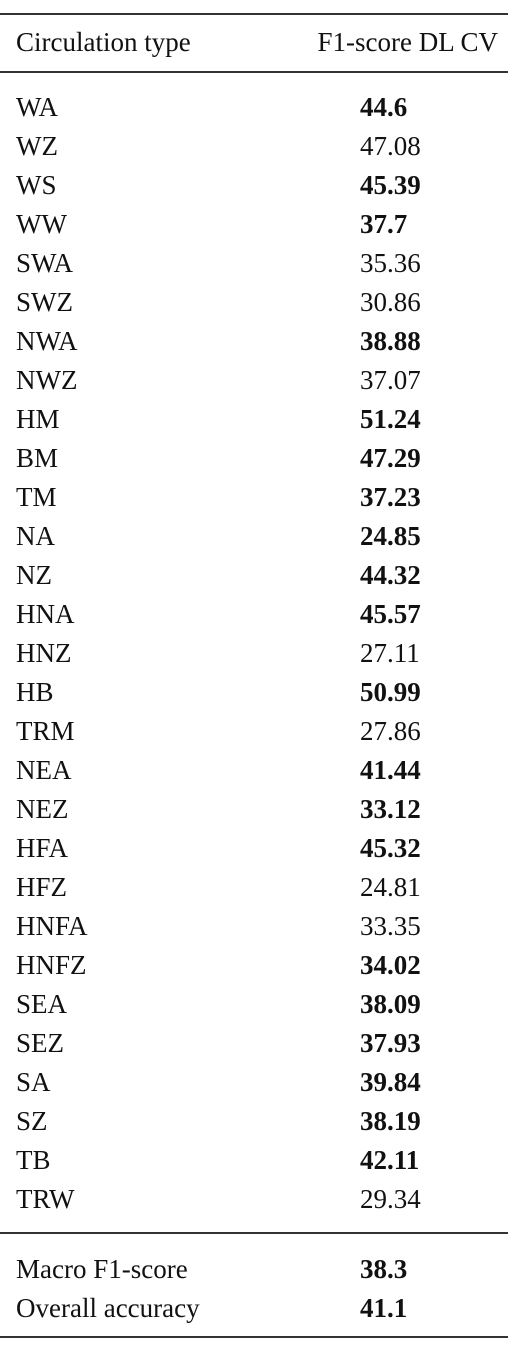 The width and height of the screenshot is (508, 1350). Describe the element at coordinates (254, 848) in the screenshot. I see `table-row: HFA 45.32` at that location.